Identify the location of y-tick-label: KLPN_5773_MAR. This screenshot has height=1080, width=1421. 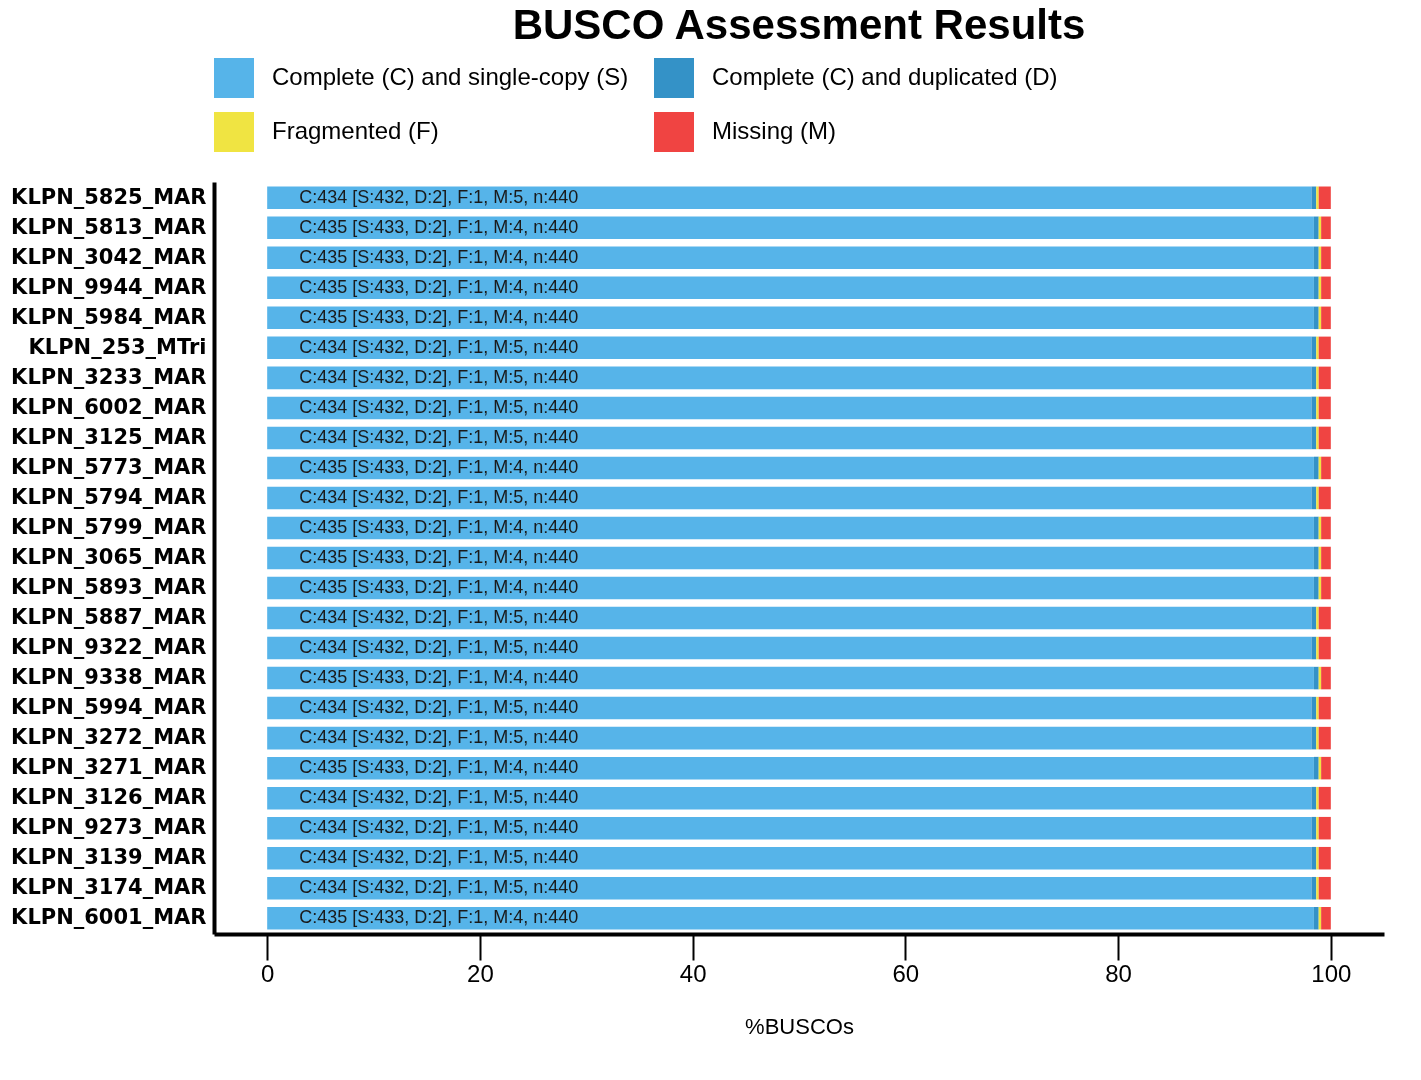
(109, 466).